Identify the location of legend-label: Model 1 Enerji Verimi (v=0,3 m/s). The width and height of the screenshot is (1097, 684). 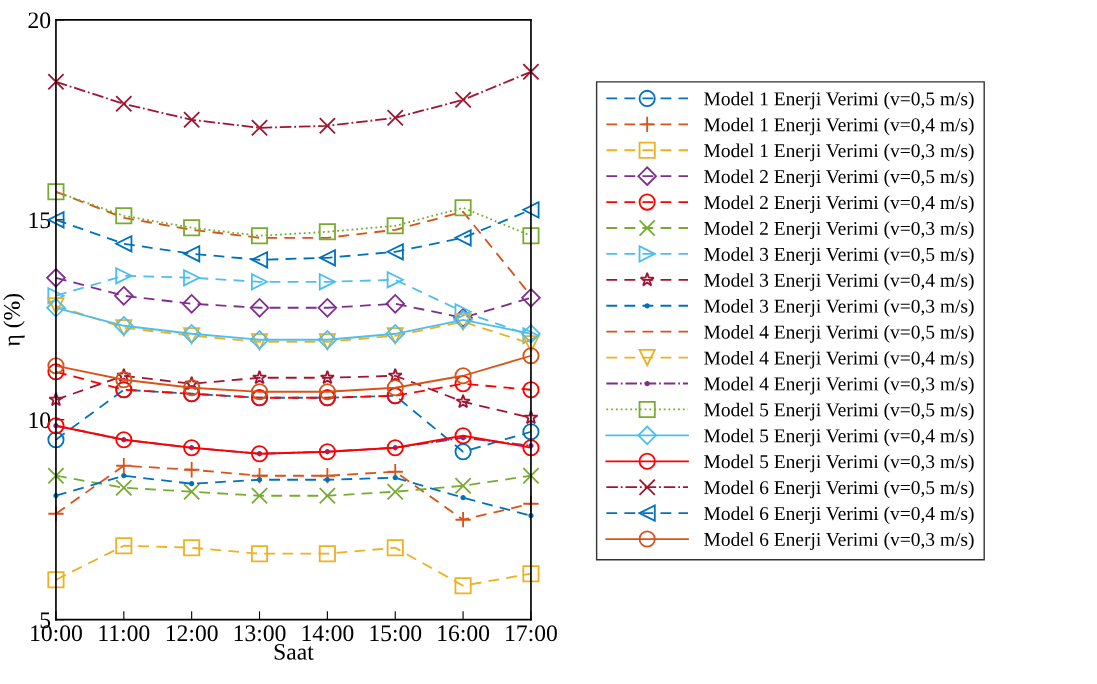
(839, 152).